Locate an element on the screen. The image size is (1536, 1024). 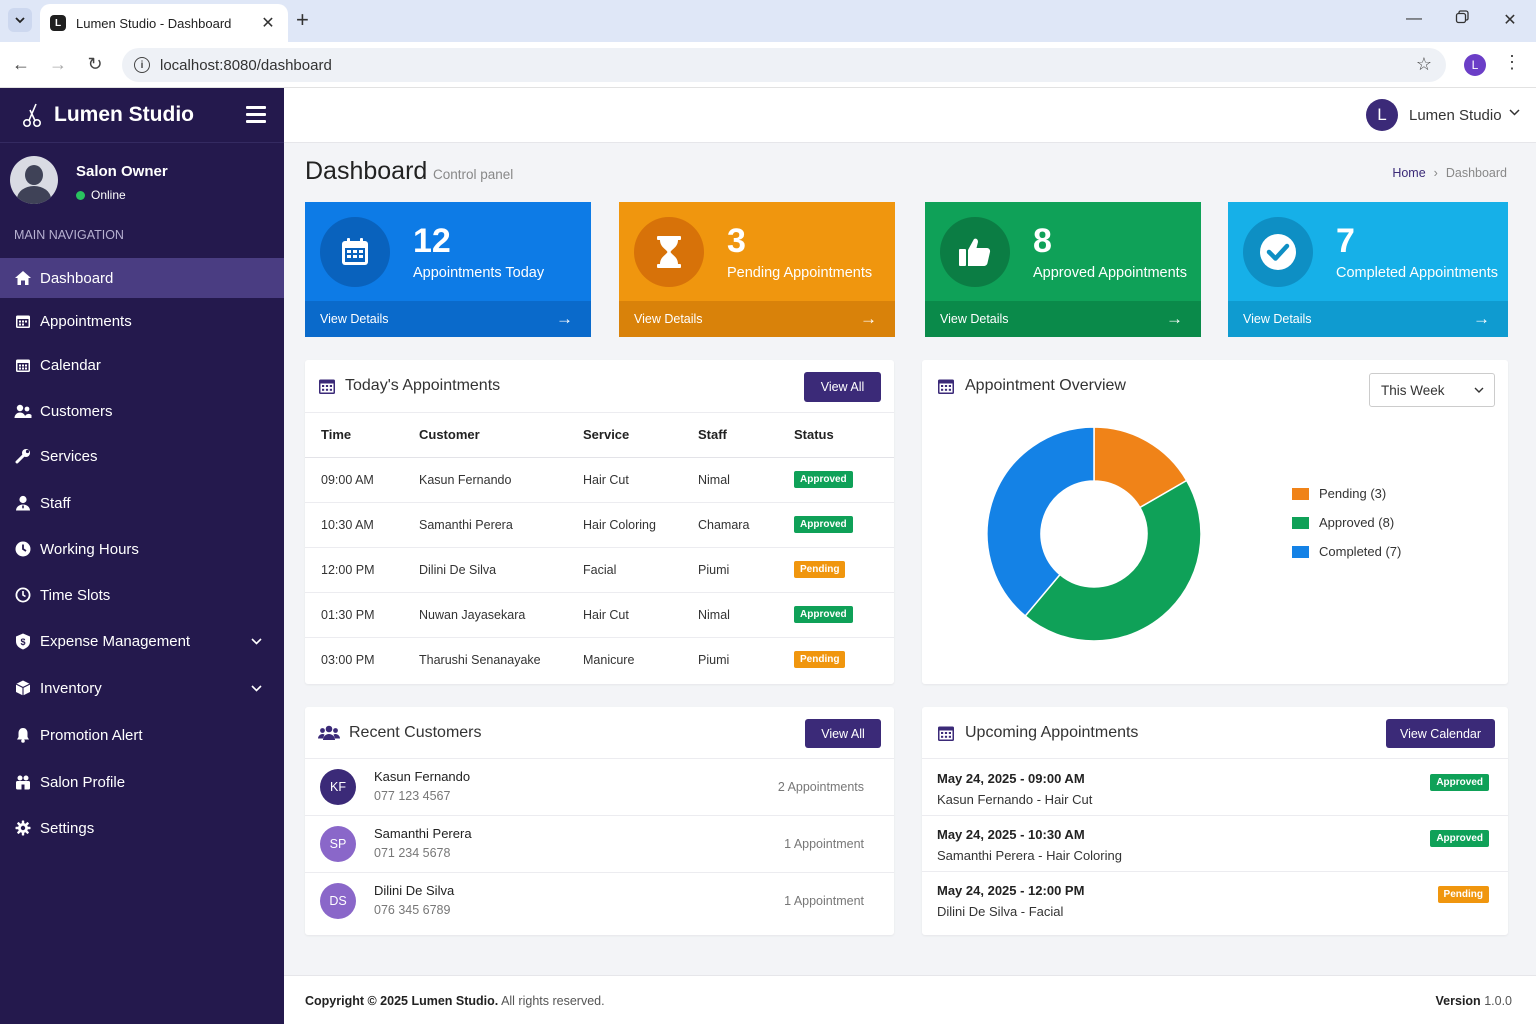
reload-icon: ↻ is located at coordinates (95, 64).